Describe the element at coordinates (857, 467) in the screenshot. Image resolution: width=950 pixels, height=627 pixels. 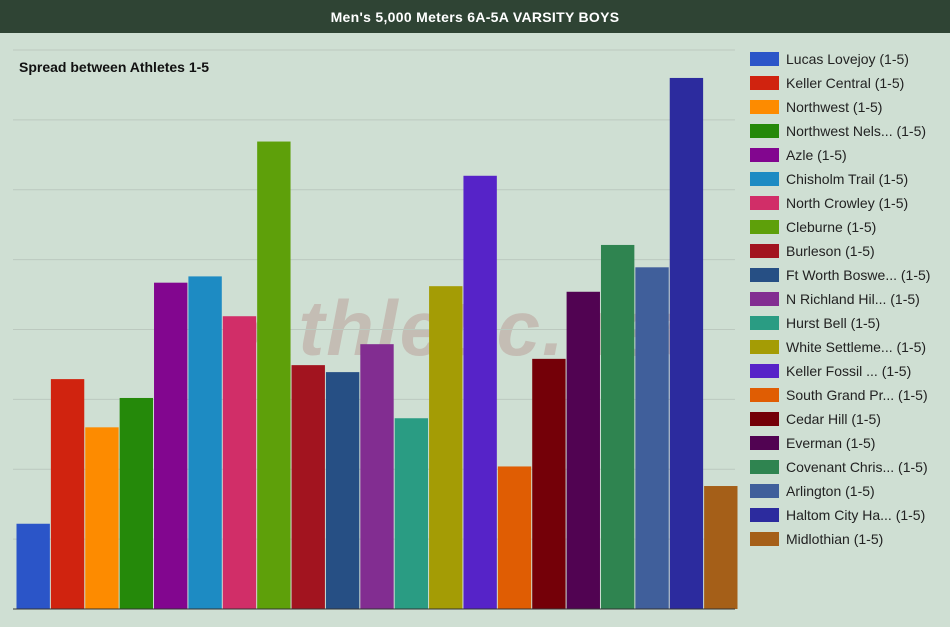
I see `legend-label: Covenant Chris... (1-5)` at that location.